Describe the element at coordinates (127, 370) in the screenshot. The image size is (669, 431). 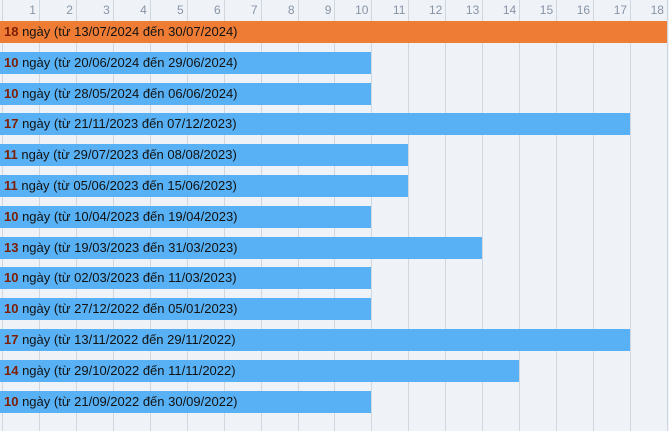
I see `bar-date-range-label: ngày (từ 29/10/2022 đến 11/11/2022)` at that location.